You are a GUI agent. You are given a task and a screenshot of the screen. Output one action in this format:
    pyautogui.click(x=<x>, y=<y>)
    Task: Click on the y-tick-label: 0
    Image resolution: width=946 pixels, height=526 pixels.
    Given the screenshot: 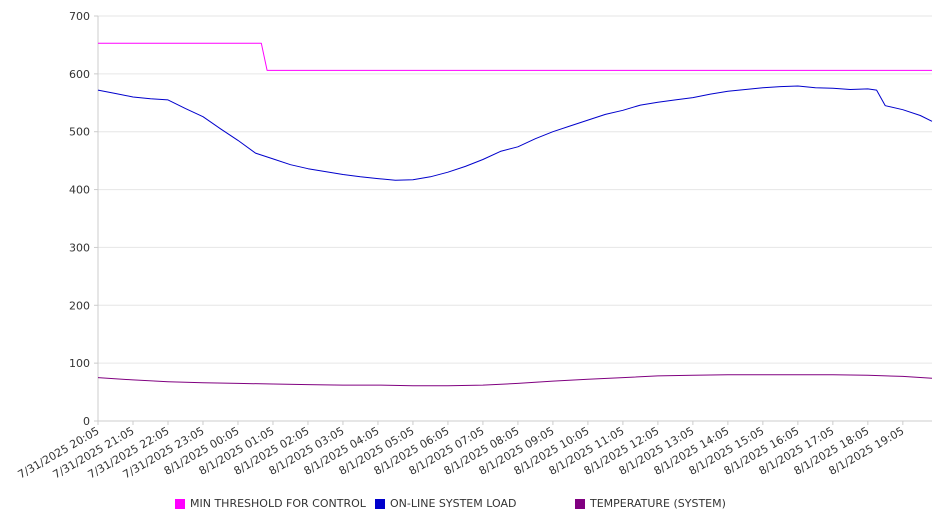 What is the action you would take?
    pyautogui.click(x=86, y=421)
    